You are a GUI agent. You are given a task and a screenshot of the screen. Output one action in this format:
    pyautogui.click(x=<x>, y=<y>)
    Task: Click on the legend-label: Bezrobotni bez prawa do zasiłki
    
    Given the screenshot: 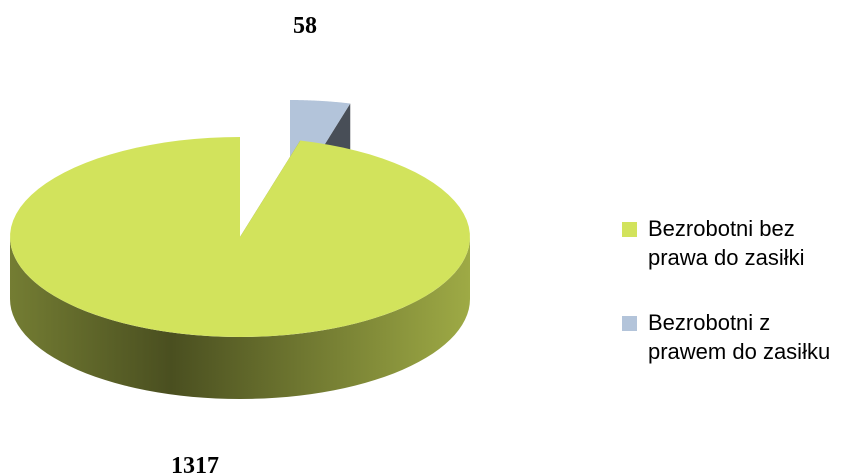 What is the action you would take?
    pyautogui.click(x=726, y=243)
    